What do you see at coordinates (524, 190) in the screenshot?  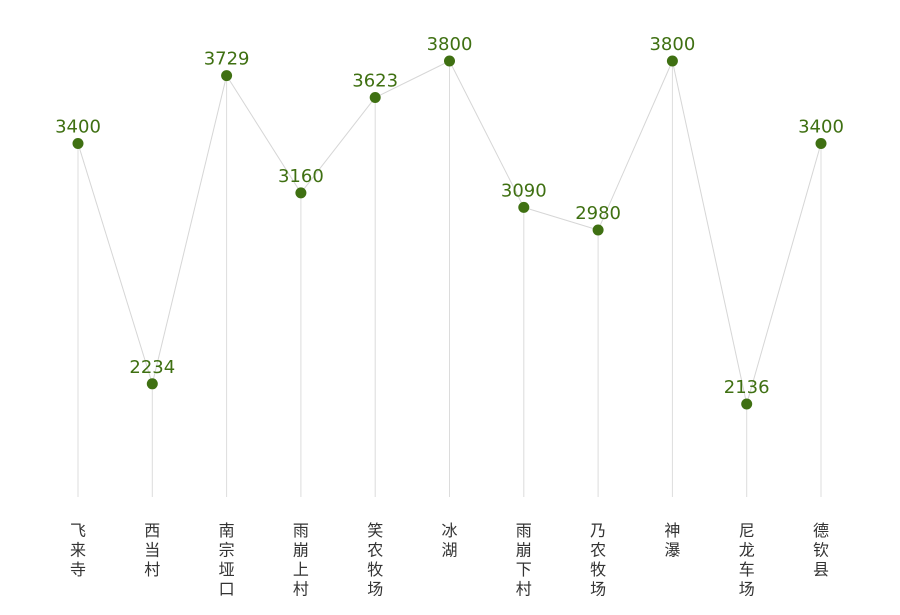 I see `value-label-6: 3090` at bounding box center [524, 190].